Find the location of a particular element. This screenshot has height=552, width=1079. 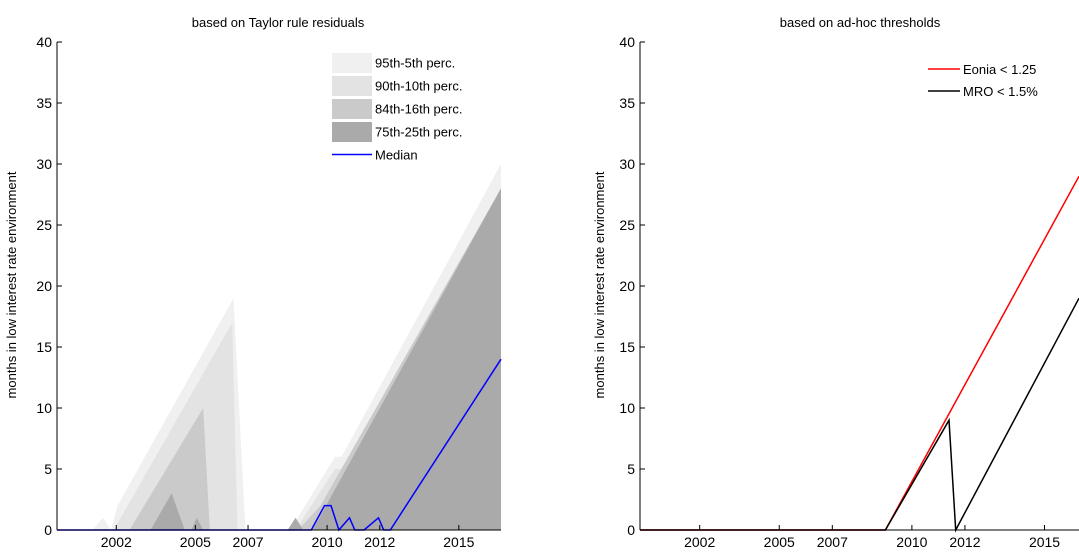

legend-label-0: Eonia < 1.25 is located at coordinates (999, 69).